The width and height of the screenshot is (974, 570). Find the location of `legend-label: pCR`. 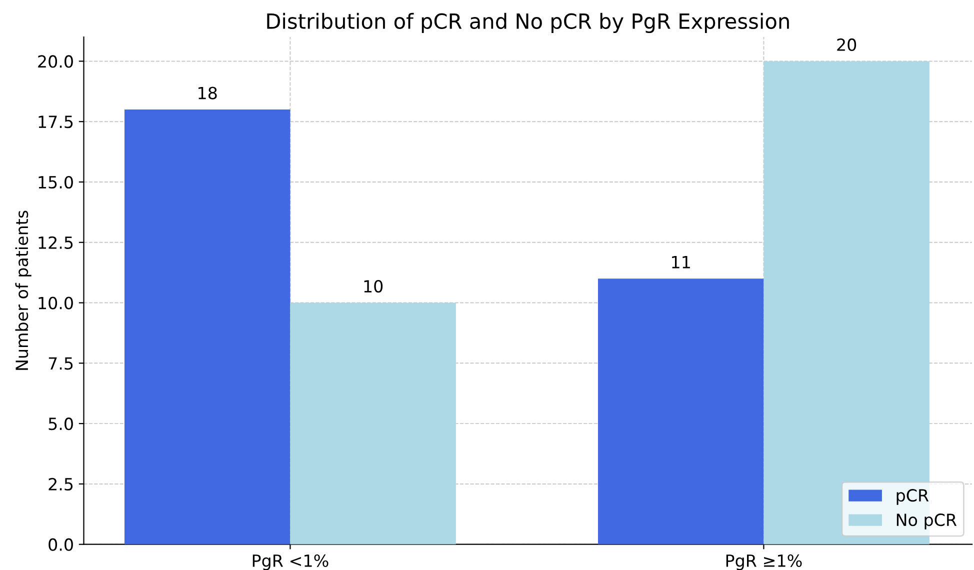

legend-label: pCR is located at coordinates (912, 497).